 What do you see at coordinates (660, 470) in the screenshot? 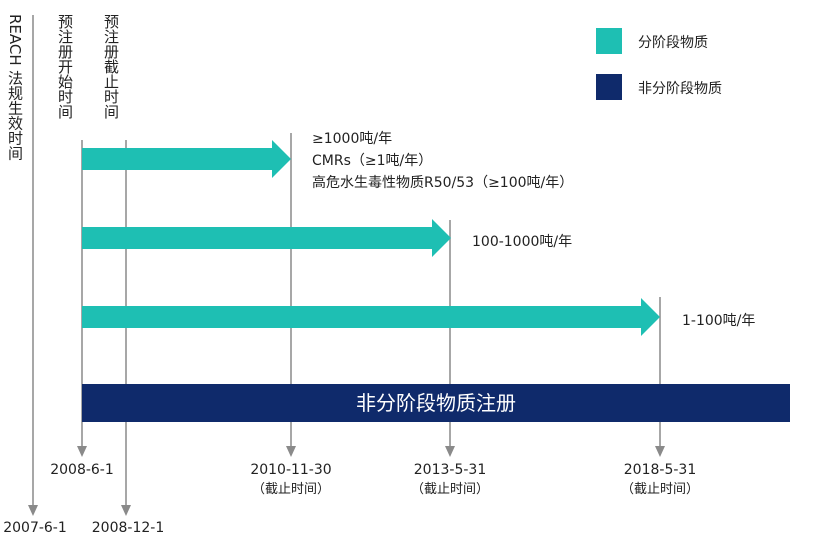
I see `date-2018-value: 2018-5-31` at bounding box center [660, 470].